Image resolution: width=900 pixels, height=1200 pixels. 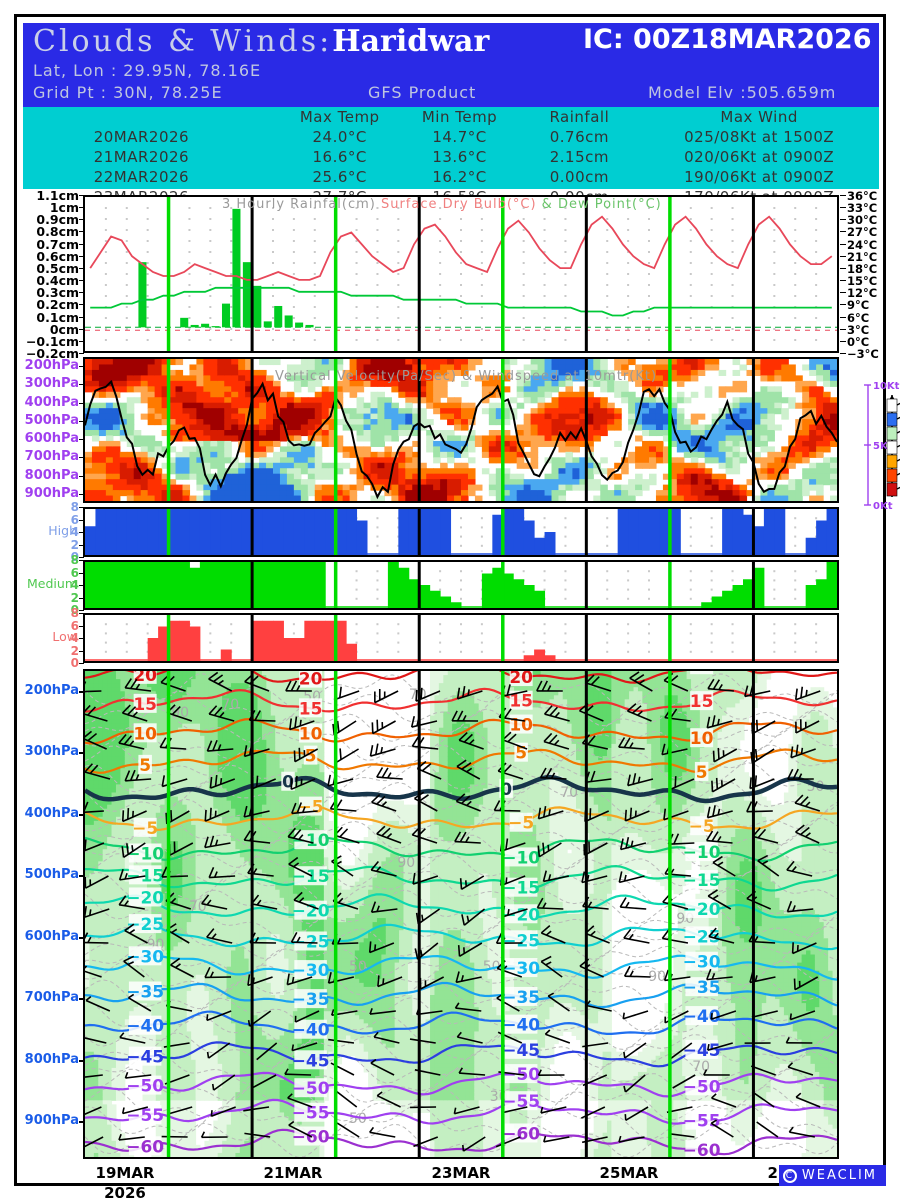 What do you see at coordinates (461, 1173) in the screenshot?
I see `date-axis-tick: 23MAR` at bounding box center [461, 1173].